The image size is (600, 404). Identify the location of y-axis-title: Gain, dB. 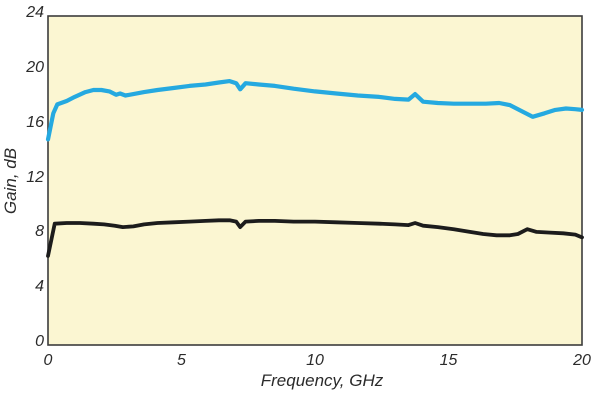
(10, 181).